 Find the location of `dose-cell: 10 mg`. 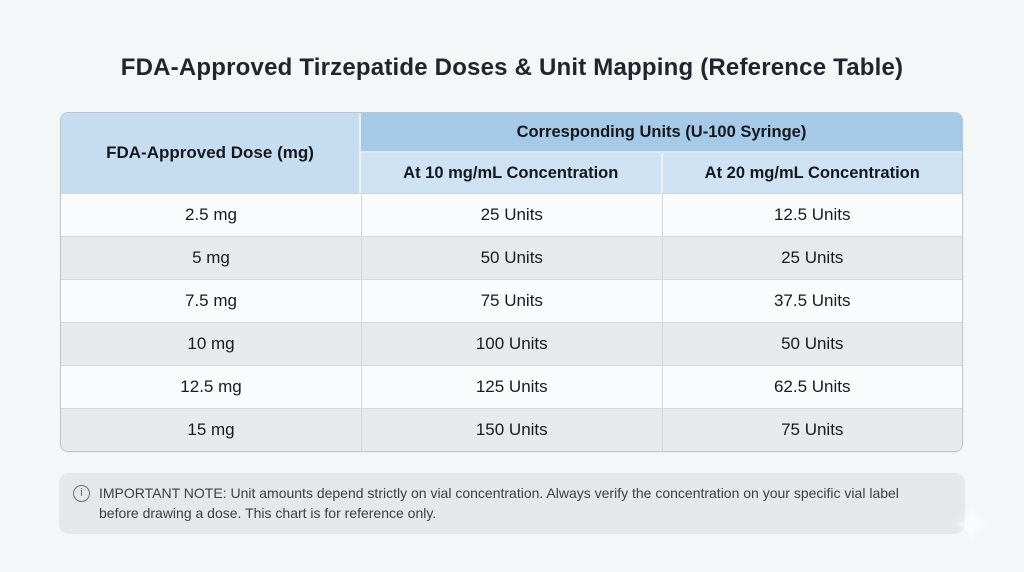

dose-cell: 10 mg is located at coordinates (211, 343).